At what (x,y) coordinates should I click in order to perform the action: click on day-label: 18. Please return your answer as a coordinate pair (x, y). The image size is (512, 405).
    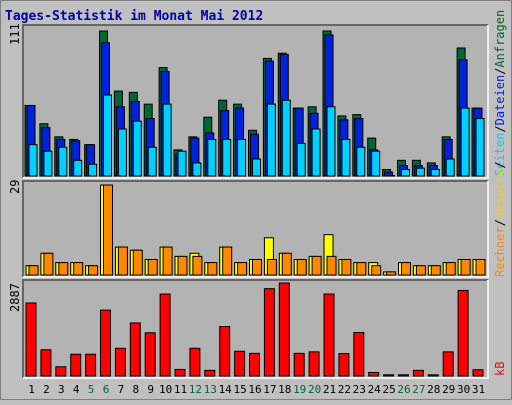
    Looking at the image, I should click on (284, 389).